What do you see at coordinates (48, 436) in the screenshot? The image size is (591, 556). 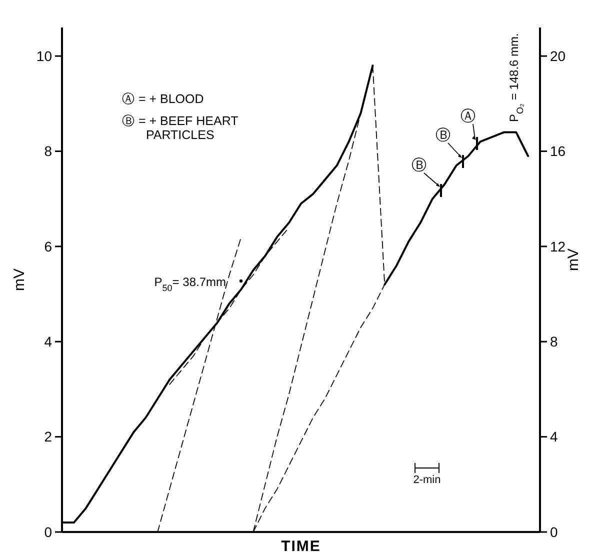 I see `y-tick-label: 2` at bounding box center [48, 436].